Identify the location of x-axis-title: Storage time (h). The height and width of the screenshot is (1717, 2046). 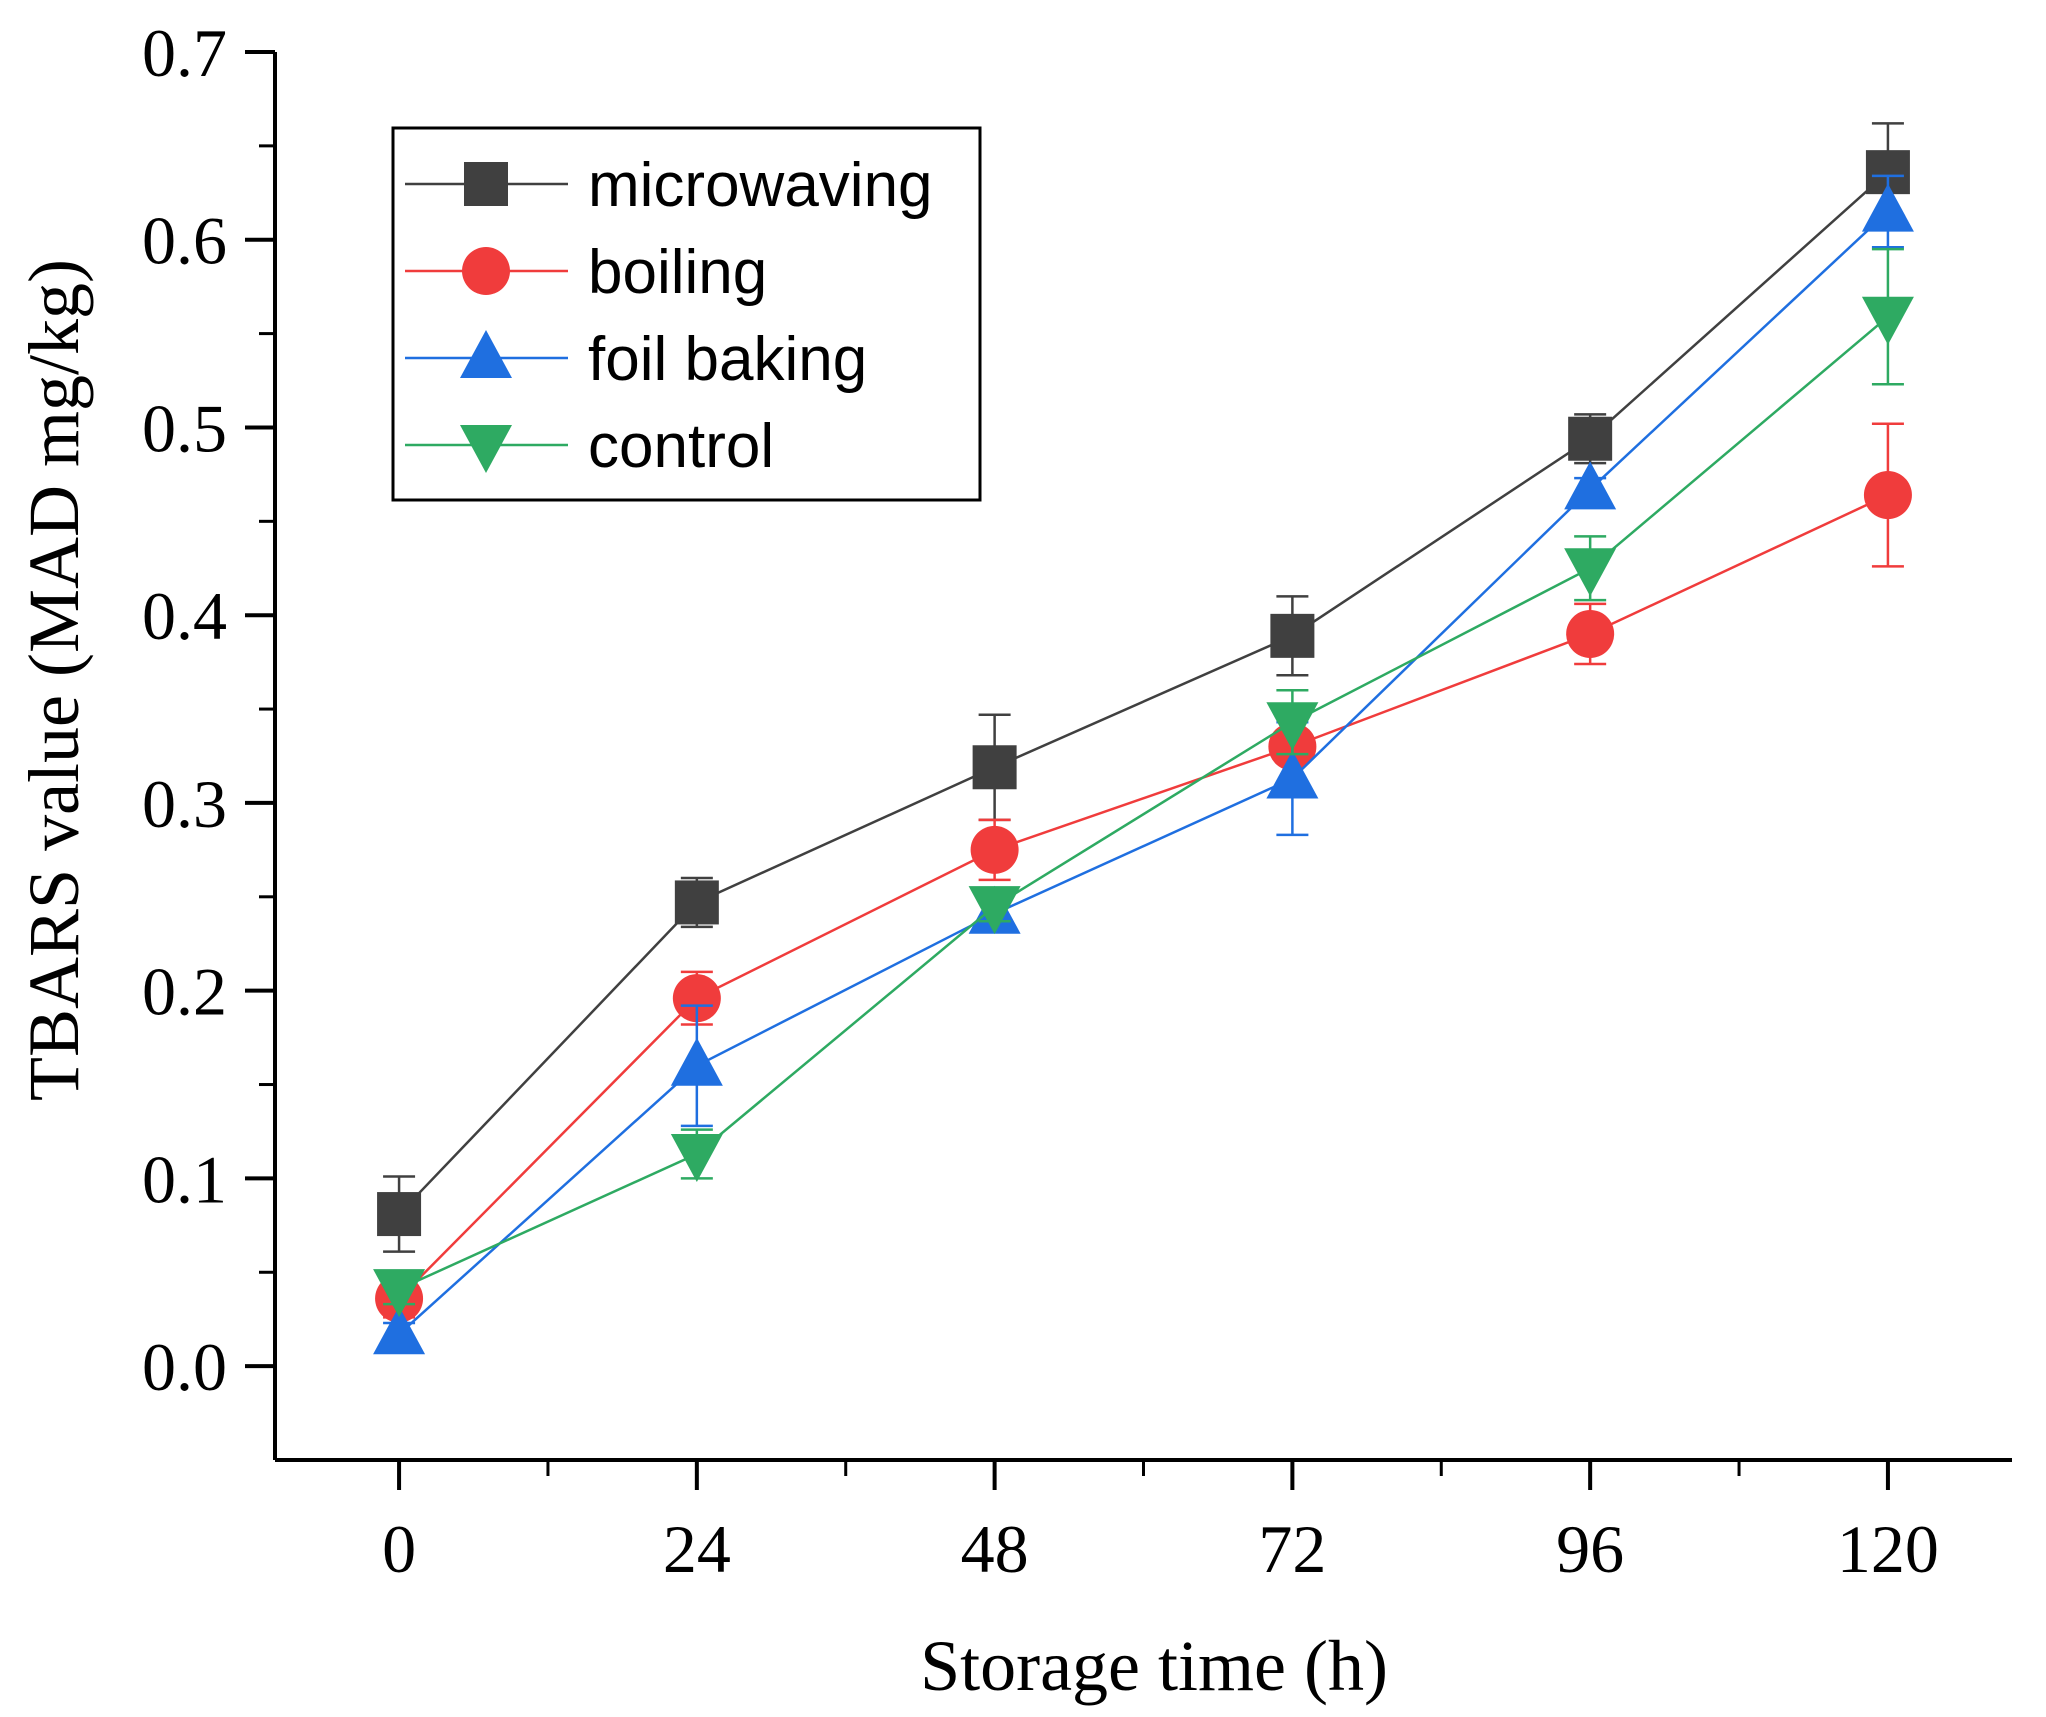
(1154, 1666).